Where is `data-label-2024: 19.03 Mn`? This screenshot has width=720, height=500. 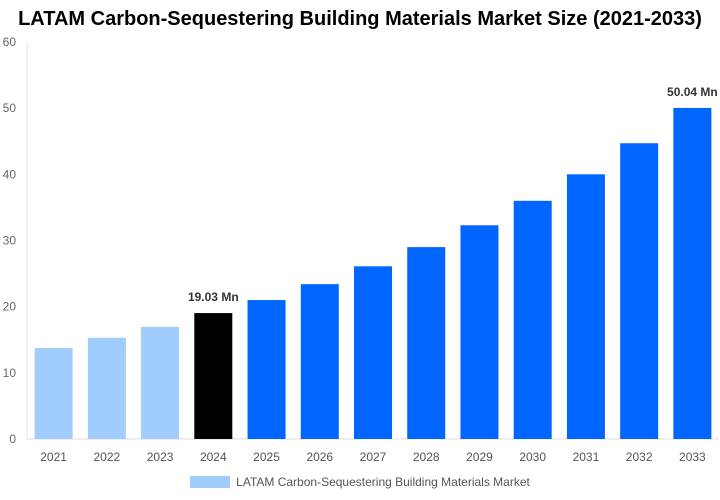
data-label-2024: 19.03 Mn is located at coordinates (213, 297).